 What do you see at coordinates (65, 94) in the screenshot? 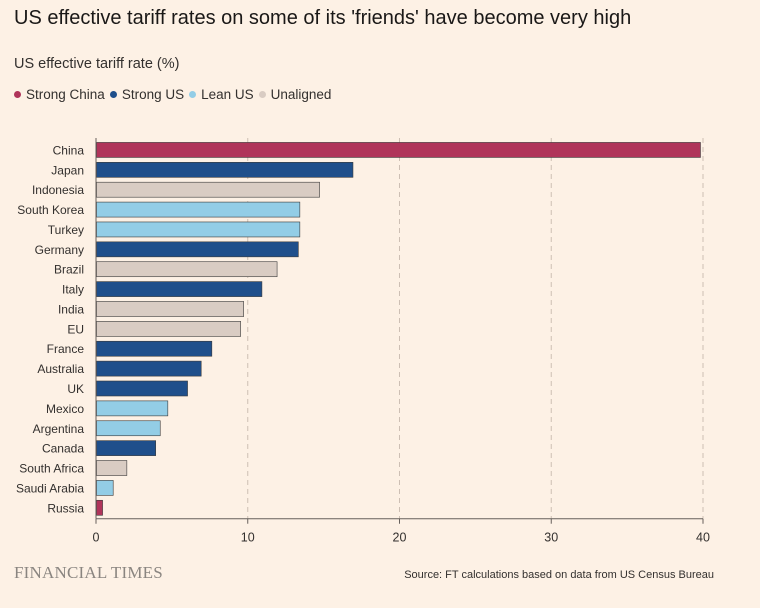
I see `legend-label: Strong China` at bounding box center [65, 94].